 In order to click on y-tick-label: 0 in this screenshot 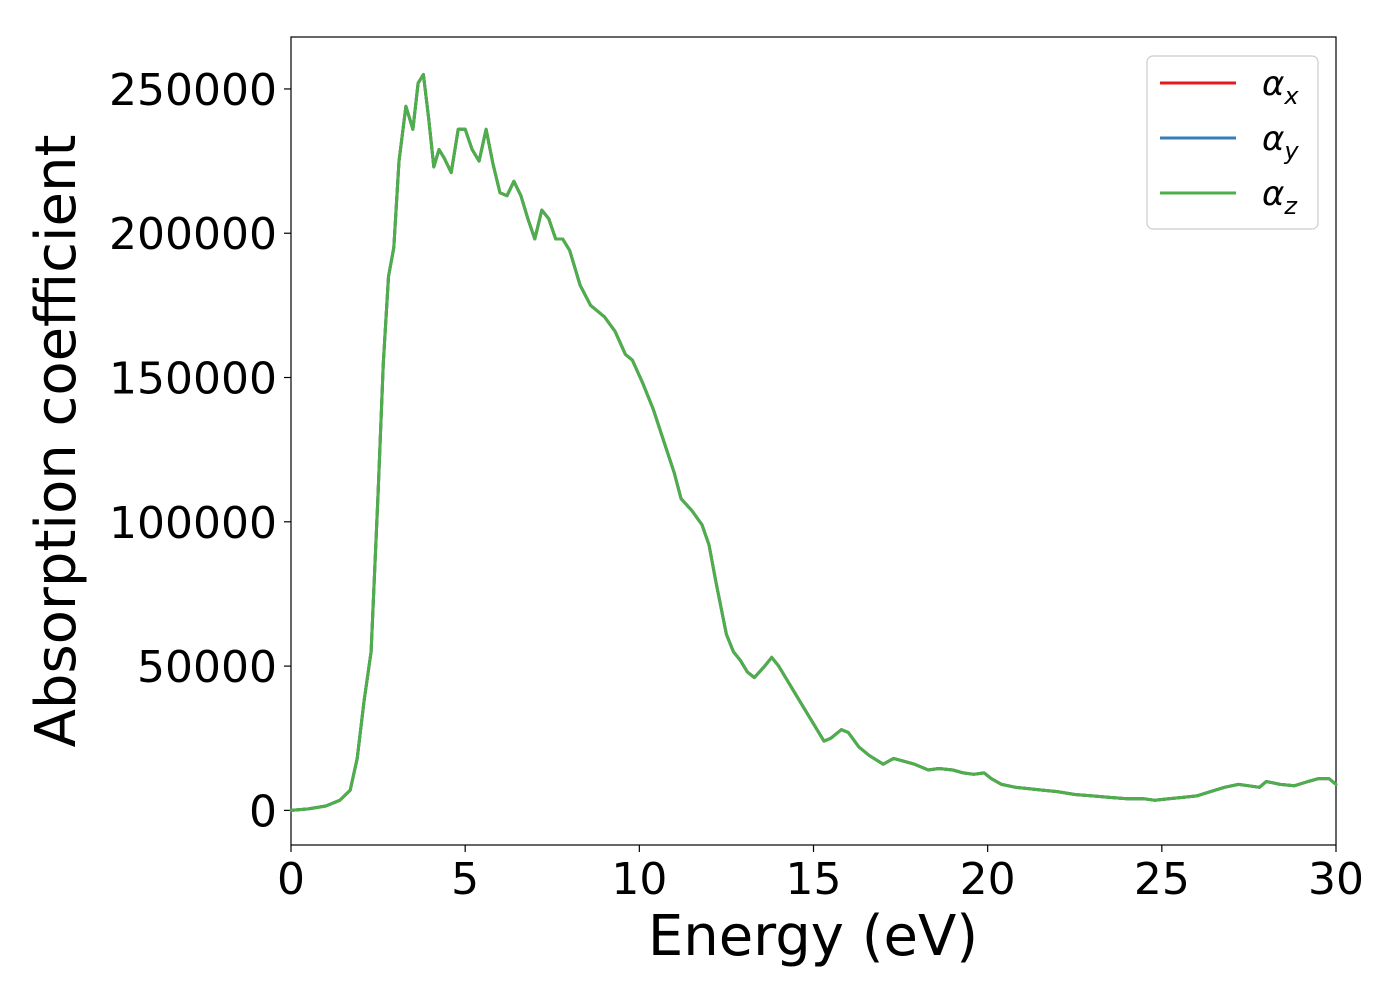, I will do `click(263, 811)`.